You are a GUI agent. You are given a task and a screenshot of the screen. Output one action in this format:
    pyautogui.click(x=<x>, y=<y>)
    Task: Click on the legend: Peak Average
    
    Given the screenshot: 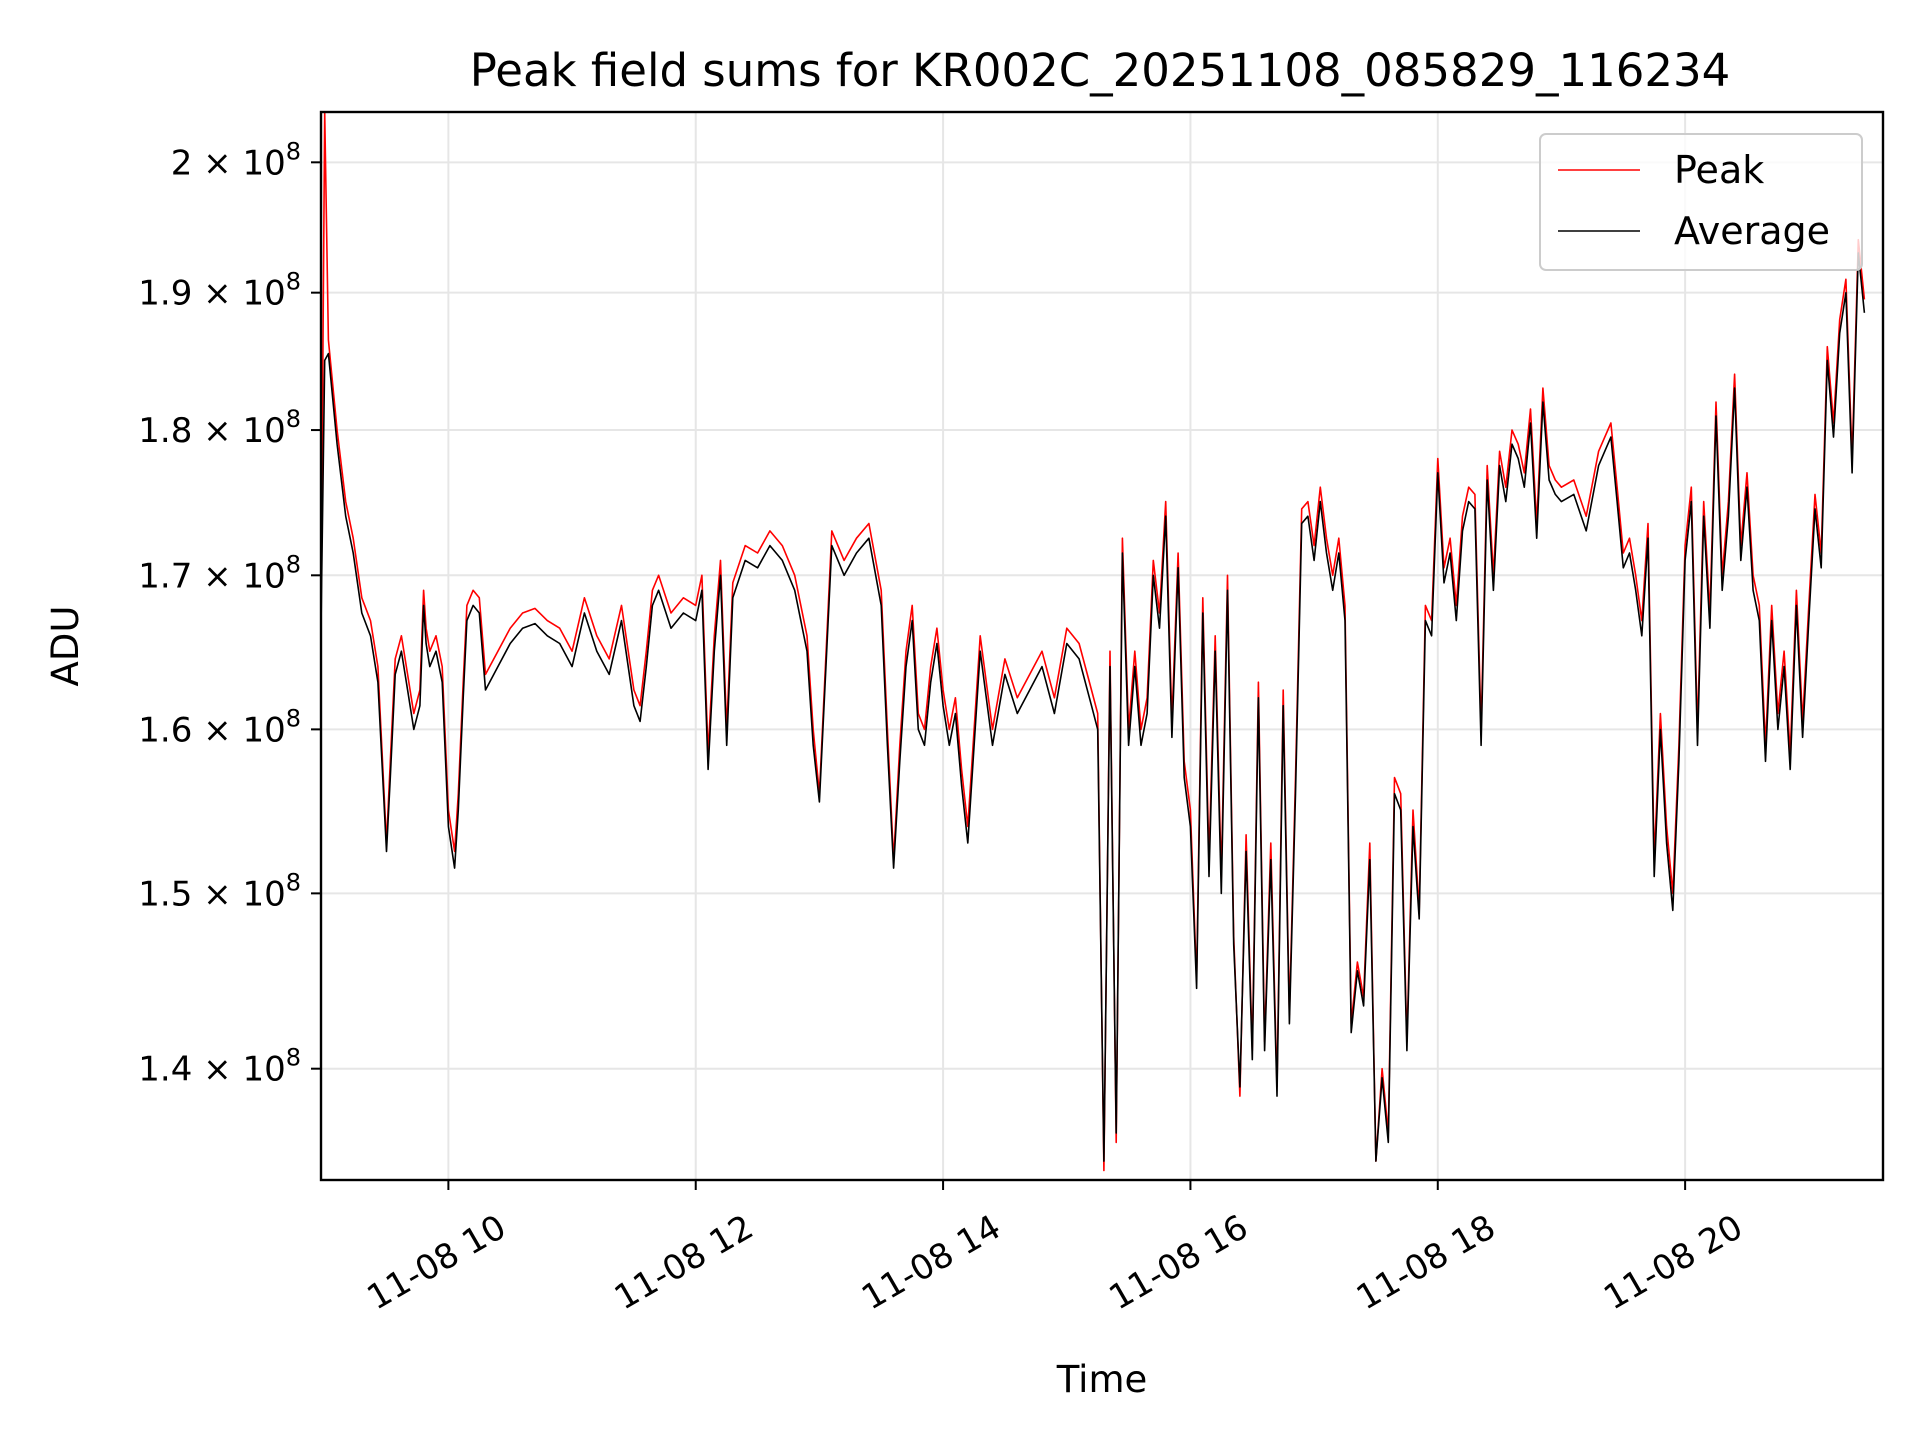 What is the action you would take?
    pyautogui.click(x=1701, y=202)
    